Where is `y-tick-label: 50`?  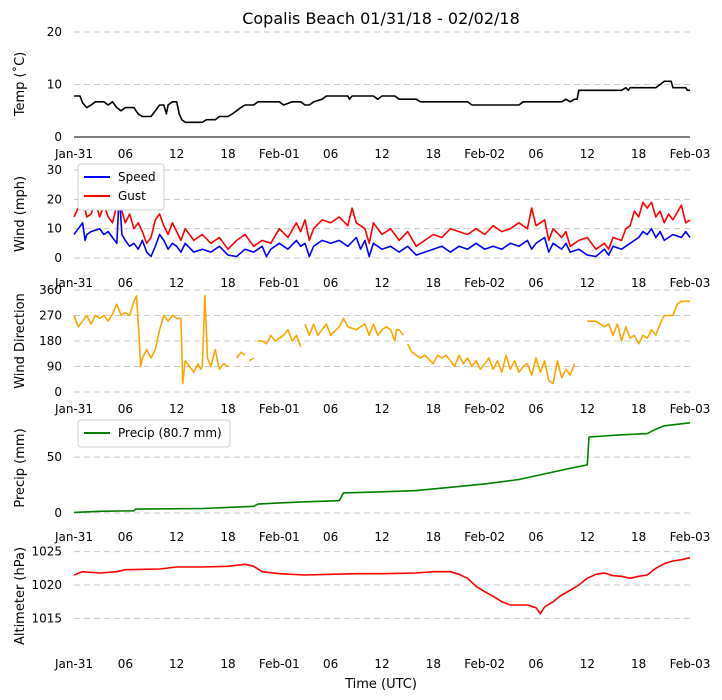
y-tick-label: 50 is located at coordinates (54, 457).